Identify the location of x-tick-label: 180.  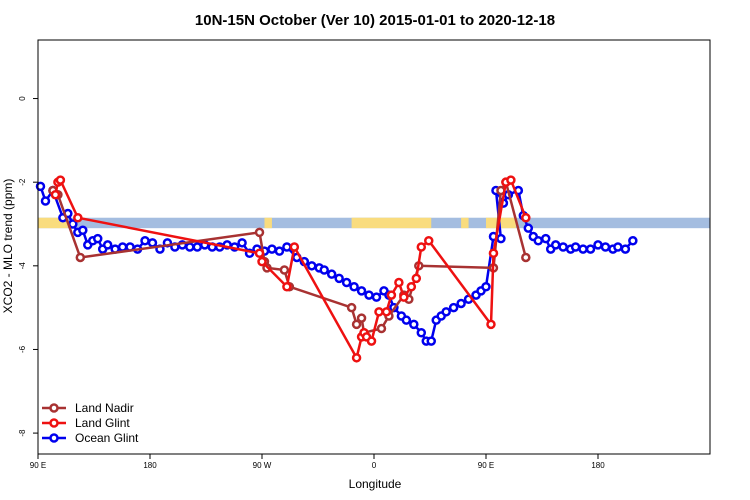
(150, 465).